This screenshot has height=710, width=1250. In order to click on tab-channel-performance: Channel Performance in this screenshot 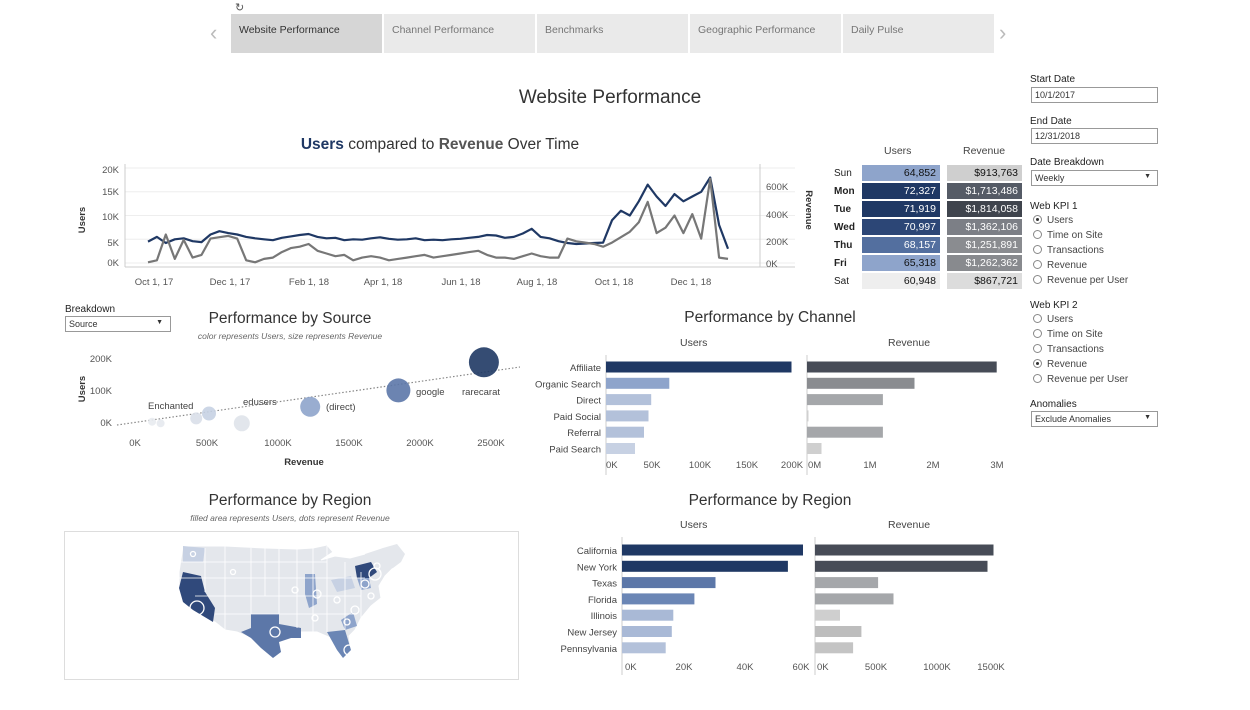, I will do `click(459, 33)`.